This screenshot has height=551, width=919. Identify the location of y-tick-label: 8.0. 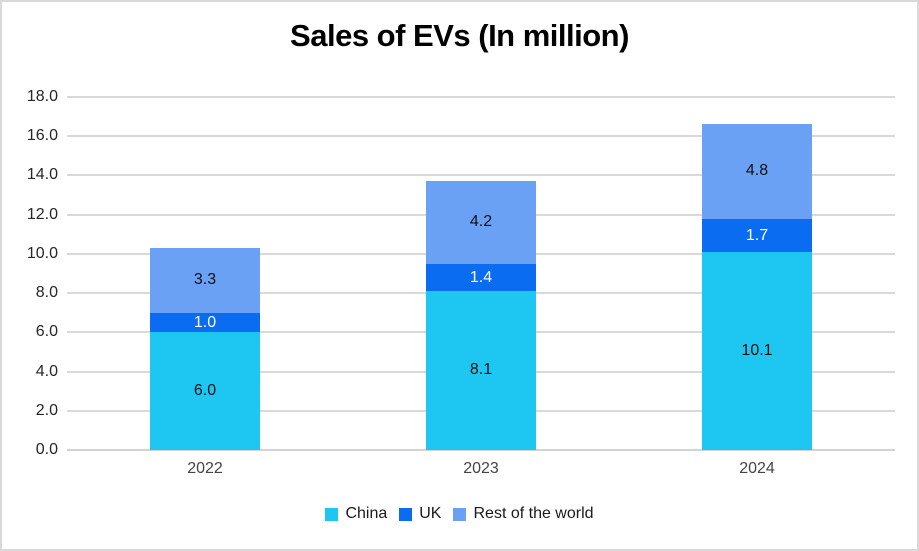
(46, 293).